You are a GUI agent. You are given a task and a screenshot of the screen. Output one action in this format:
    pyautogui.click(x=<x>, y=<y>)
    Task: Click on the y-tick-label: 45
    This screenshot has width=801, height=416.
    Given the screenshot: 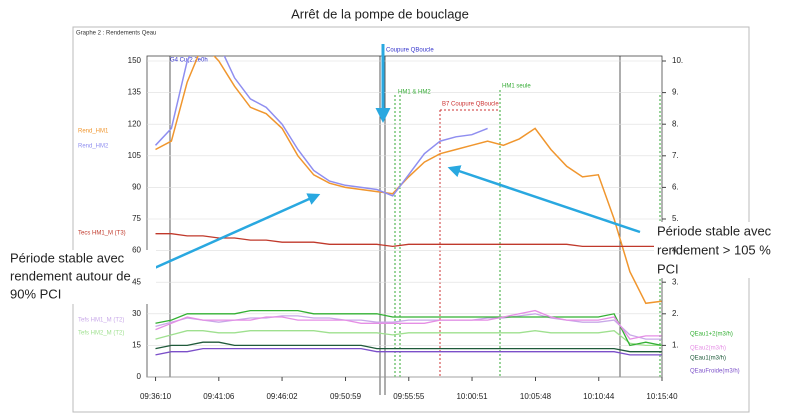 What is the action you would take?
    pyautogui.click(x=136, y=281)
    